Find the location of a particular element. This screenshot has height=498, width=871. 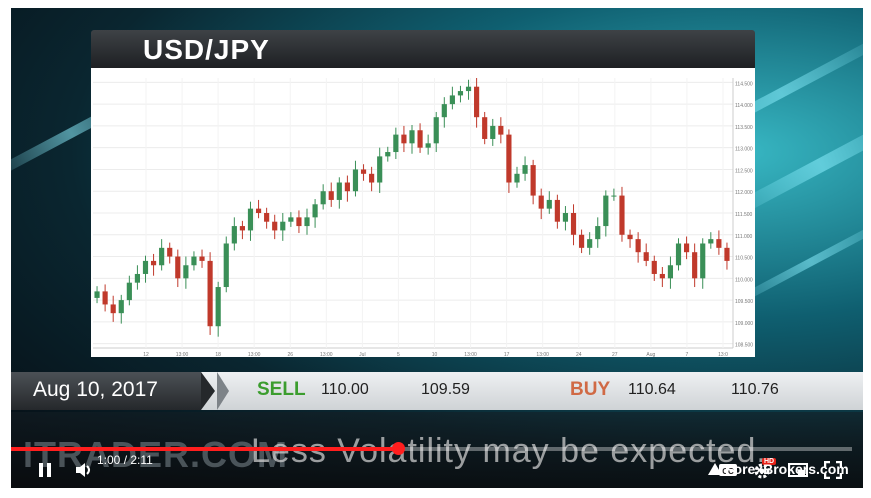

fullscreen-icon is located at coordinates (833, 472).